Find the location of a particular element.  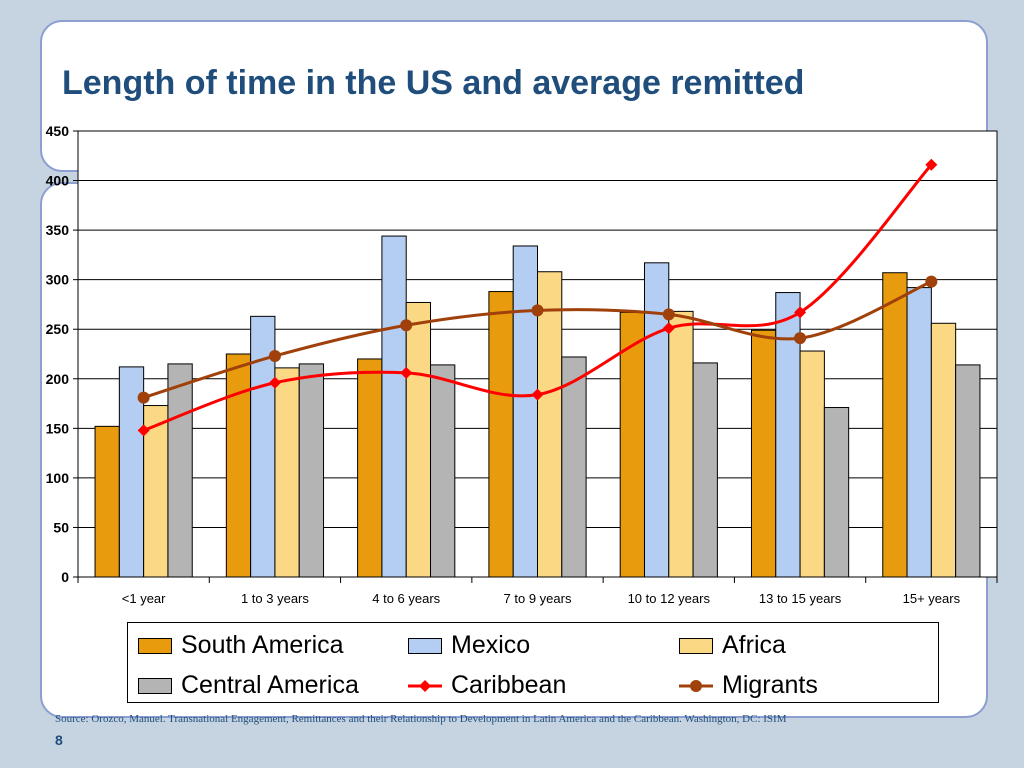

bar-mexico-7-to-9-years is located at coordinates (525, 411).